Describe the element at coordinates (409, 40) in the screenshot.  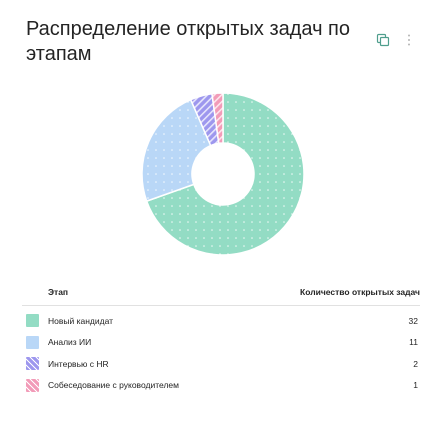
I see `more-vertical-icon` at that location.